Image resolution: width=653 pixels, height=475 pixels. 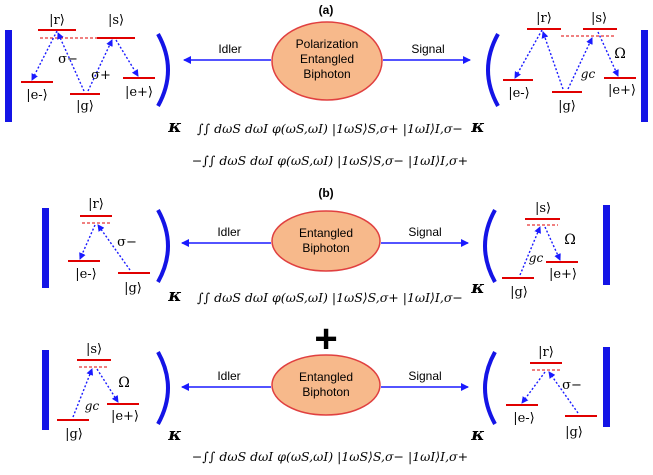 I want to click on sigma-plus-label: σ+, so click(x=101, y=75).